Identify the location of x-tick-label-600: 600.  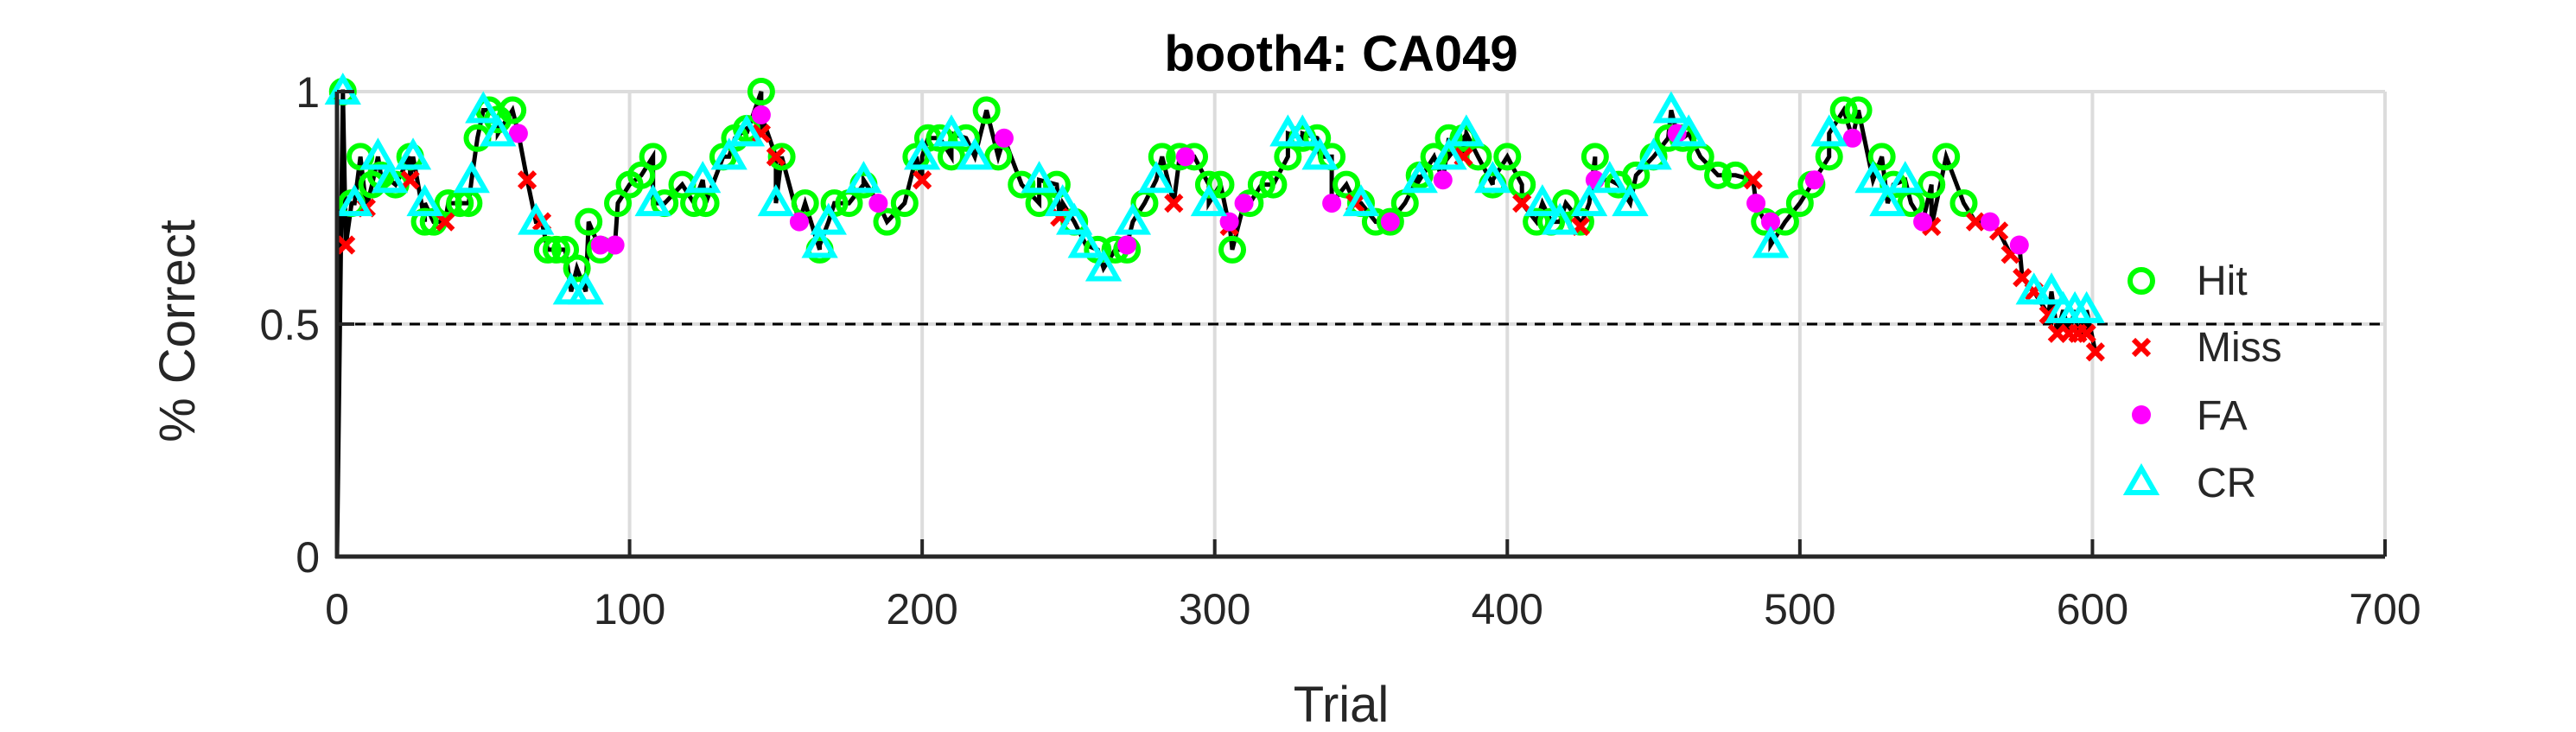
(2092, 609).